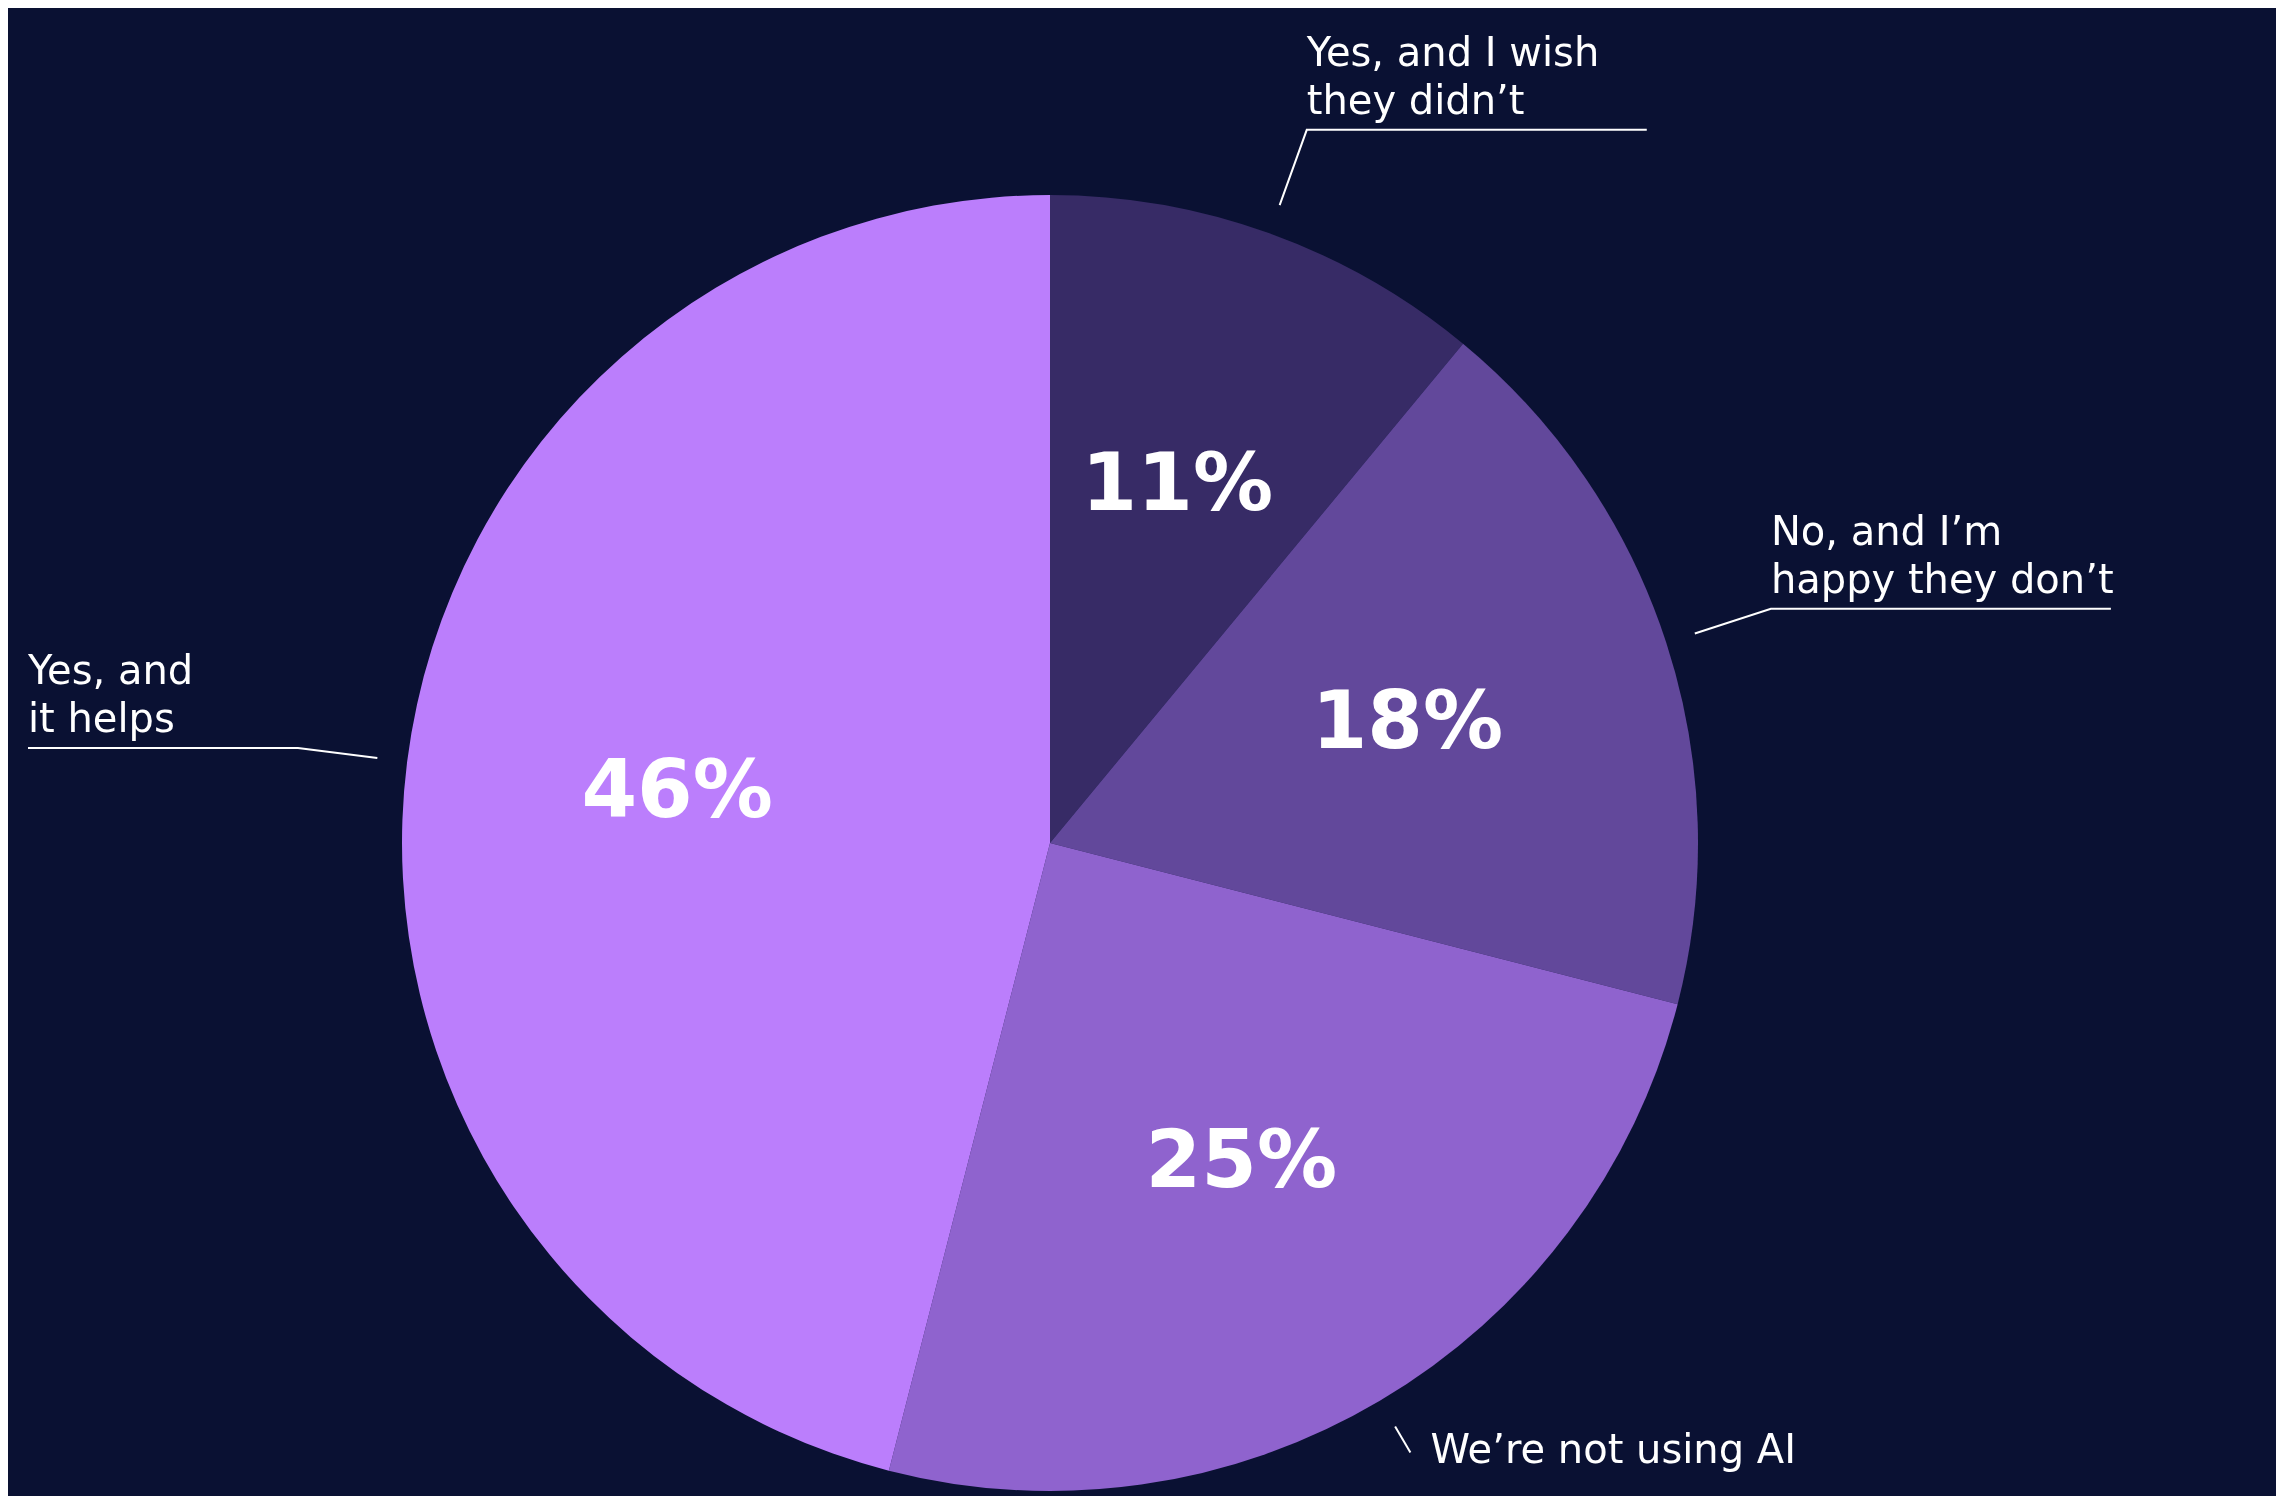  What do you see at coordinates (1942, 554) in the screenshot?
I see `slice-label: No, and I’m happy they don’t` at bounding box center [1942, 554].